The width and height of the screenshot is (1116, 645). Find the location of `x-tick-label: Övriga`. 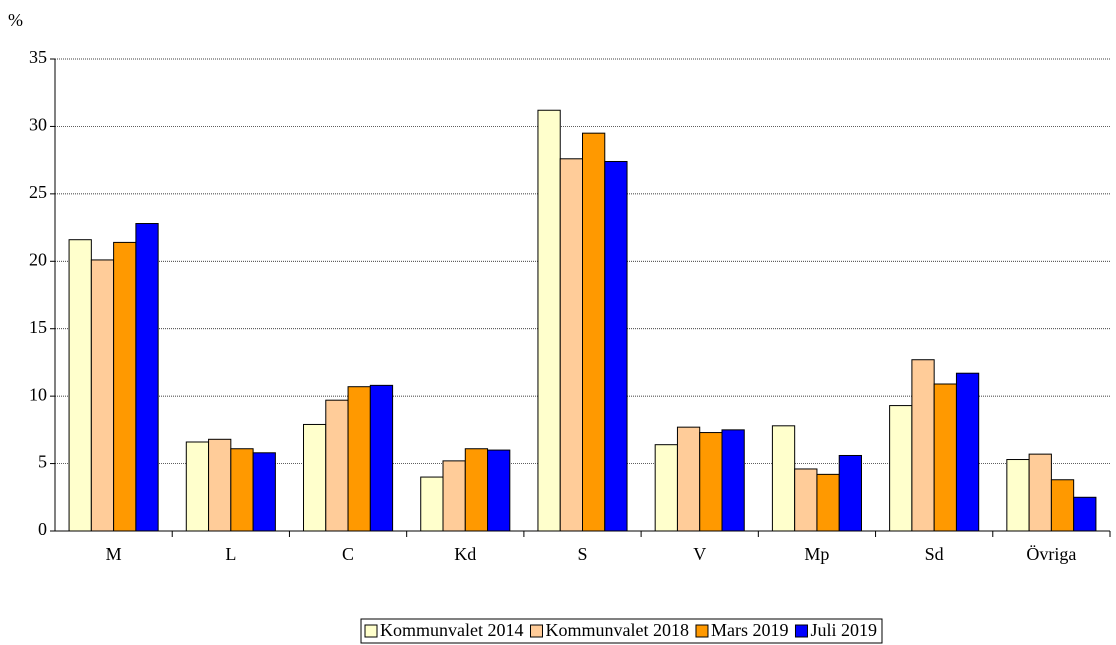

x-tick-label: Övriga is located at coordinates (1051, 554).